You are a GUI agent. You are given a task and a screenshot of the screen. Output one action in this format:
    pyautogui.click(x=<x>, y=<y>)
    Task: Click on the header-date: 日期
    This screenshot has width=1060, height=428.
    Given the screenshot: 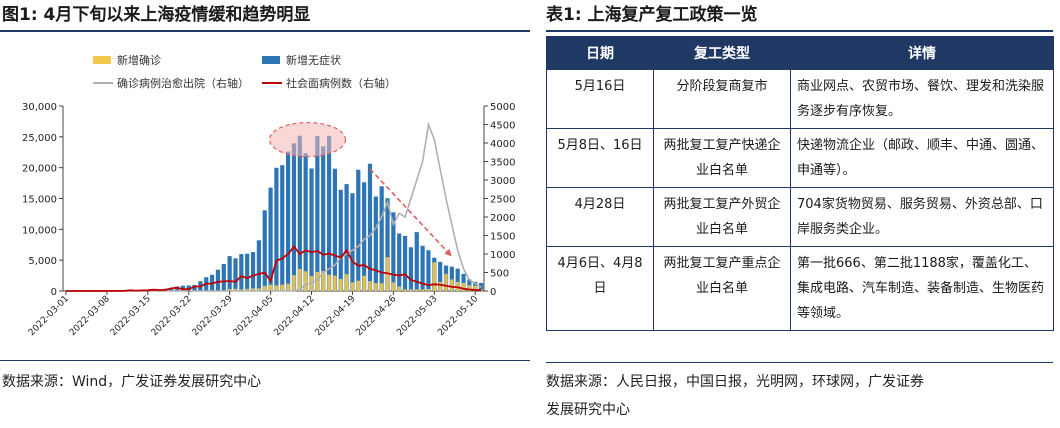 What is the action you would take?
    pyautogui.click(x=600, y=53)
    